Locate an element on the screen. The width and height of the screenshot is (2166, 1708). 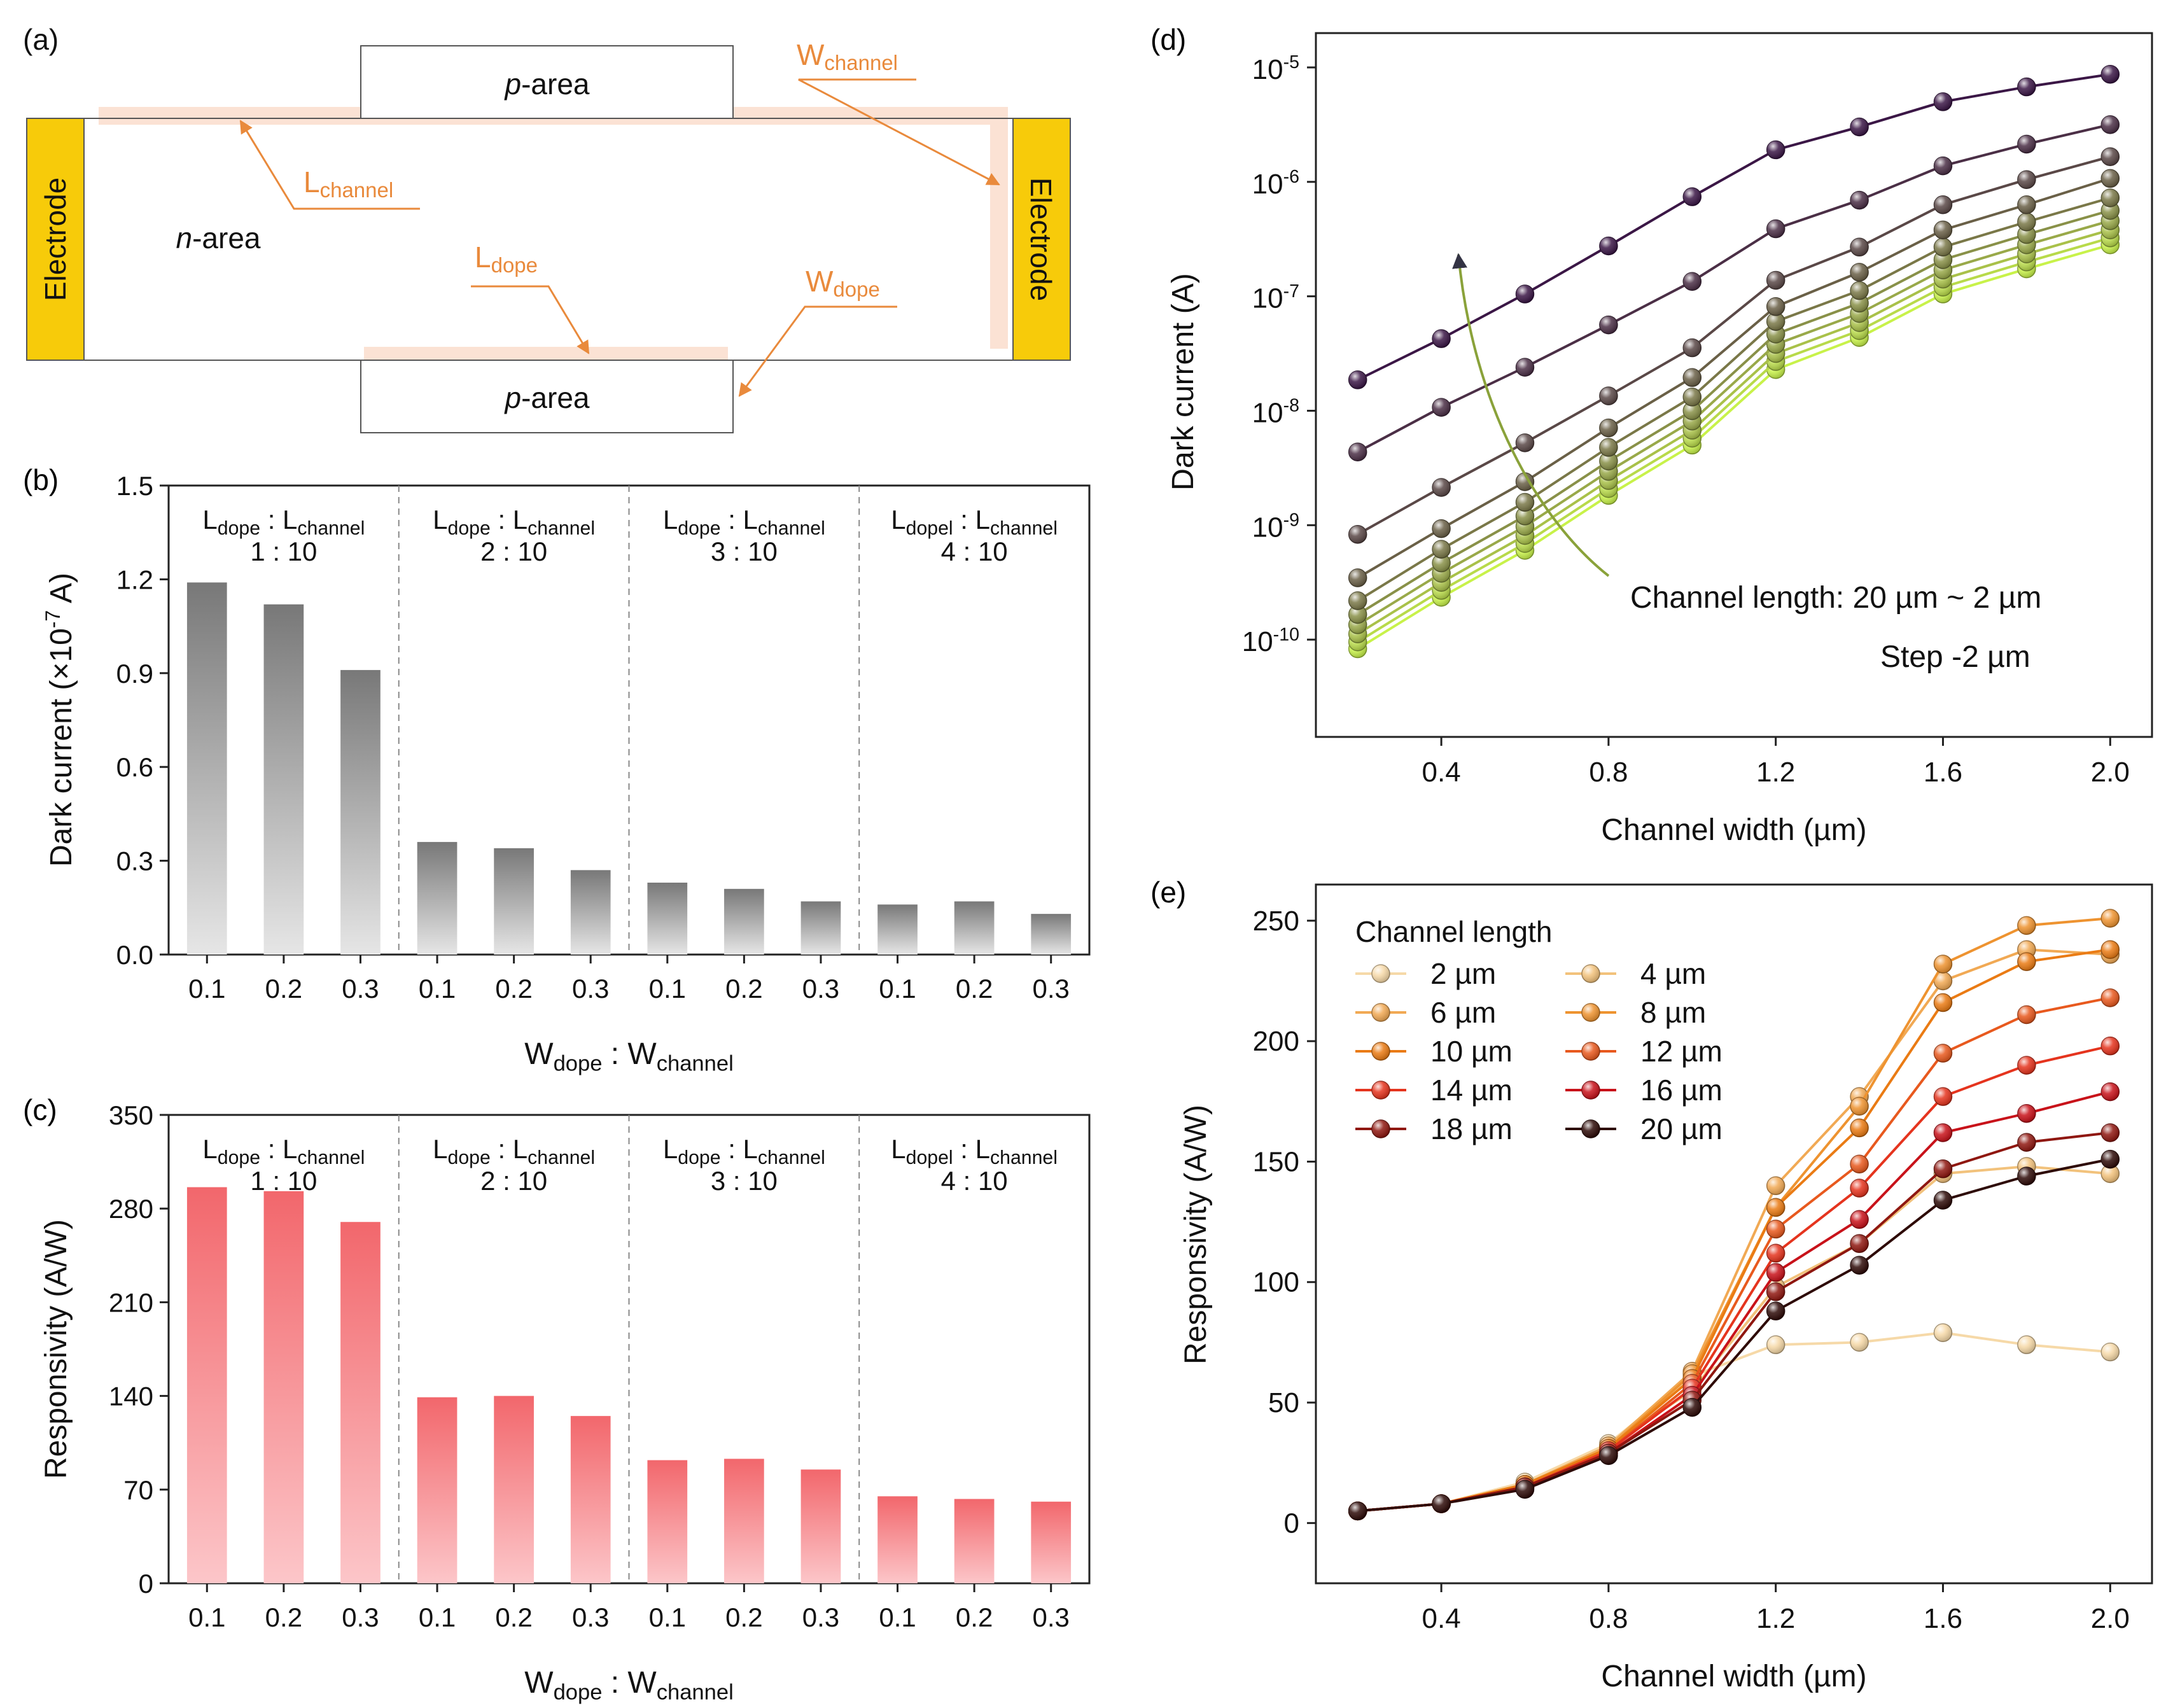
x-tick-label: 2.0 is located at coordinates (2110, 1618).